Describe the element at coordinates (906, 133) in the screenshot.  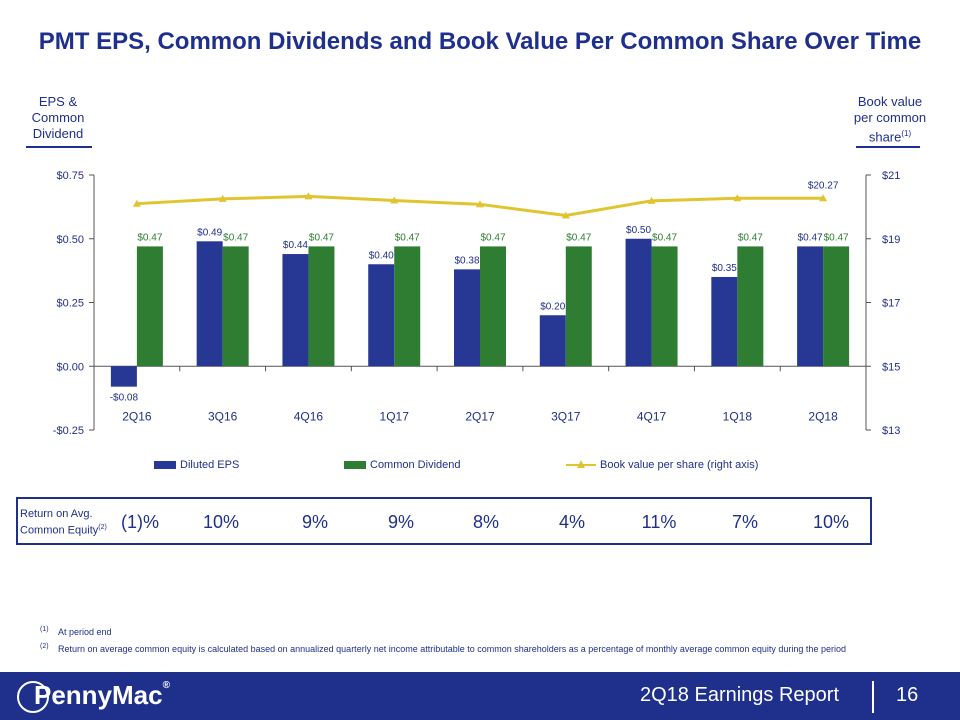
I see `footnote-ref: (1)` at that location.